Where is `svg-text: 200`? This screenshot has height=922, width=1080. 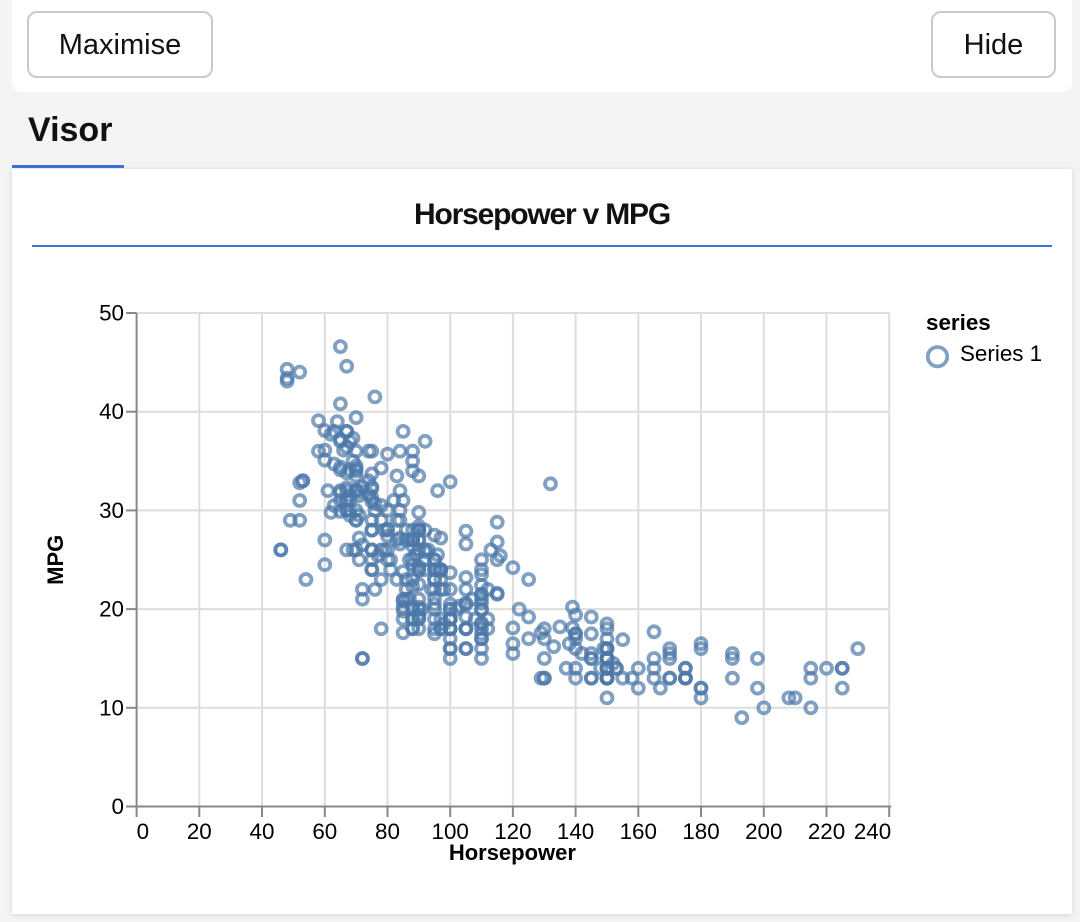 svg-text: 200 is located at coordinates (763, 831).